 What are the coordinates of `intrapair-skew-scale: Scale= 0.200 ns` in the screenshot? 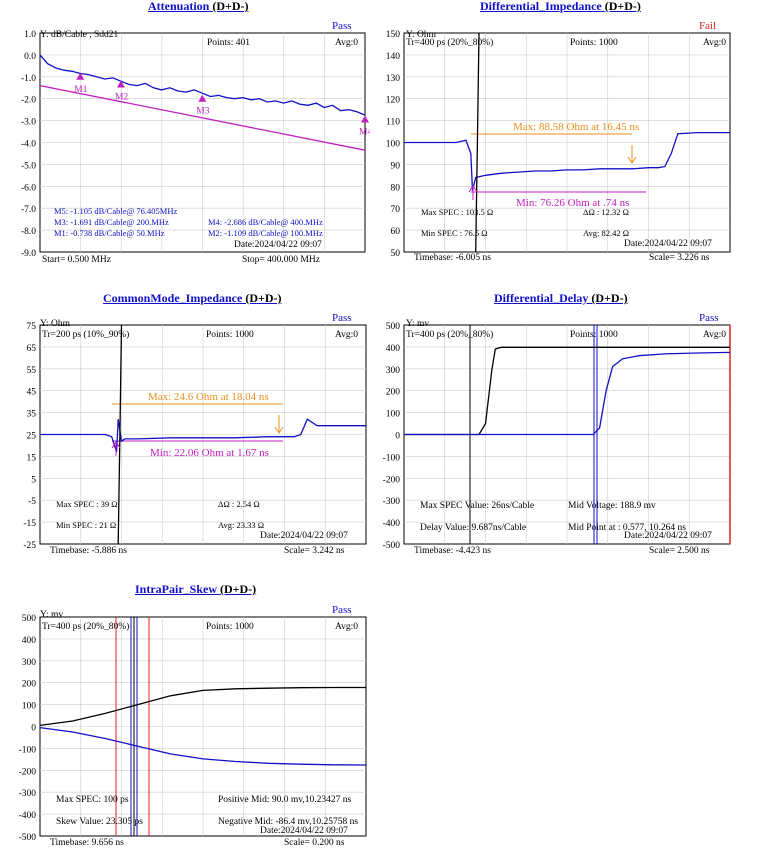 It's located at (314, 843).